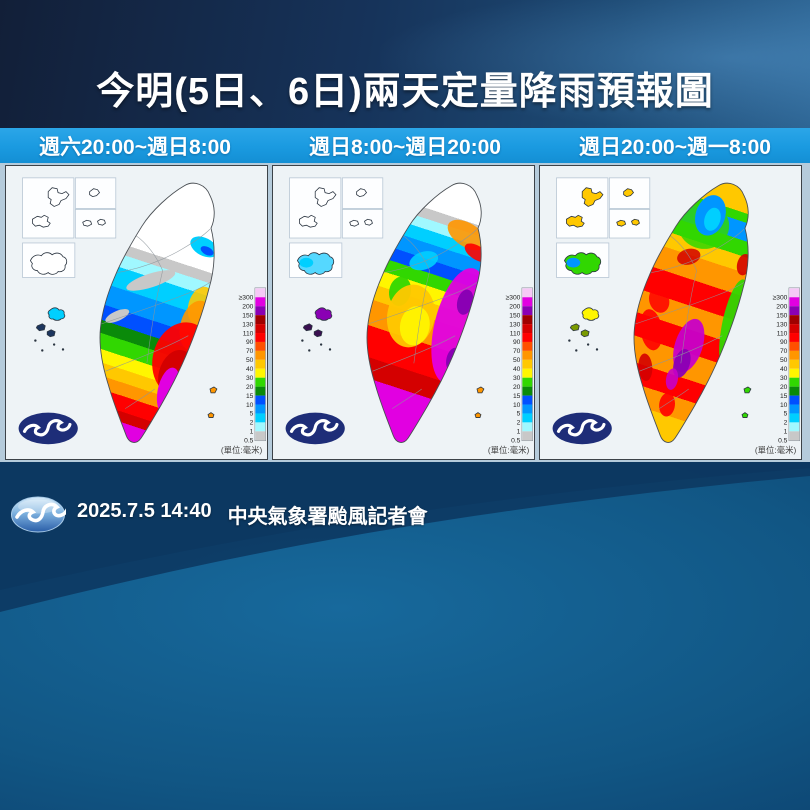  I want to click on legend-label: 150, so click(514, 315).